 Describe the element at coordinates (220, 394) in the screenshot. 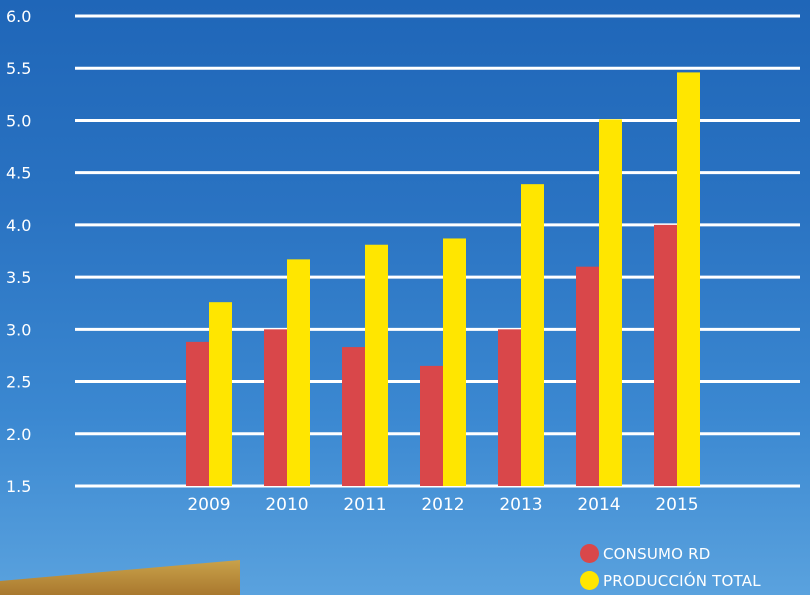

I see `bar-produccion-2009` at that location.